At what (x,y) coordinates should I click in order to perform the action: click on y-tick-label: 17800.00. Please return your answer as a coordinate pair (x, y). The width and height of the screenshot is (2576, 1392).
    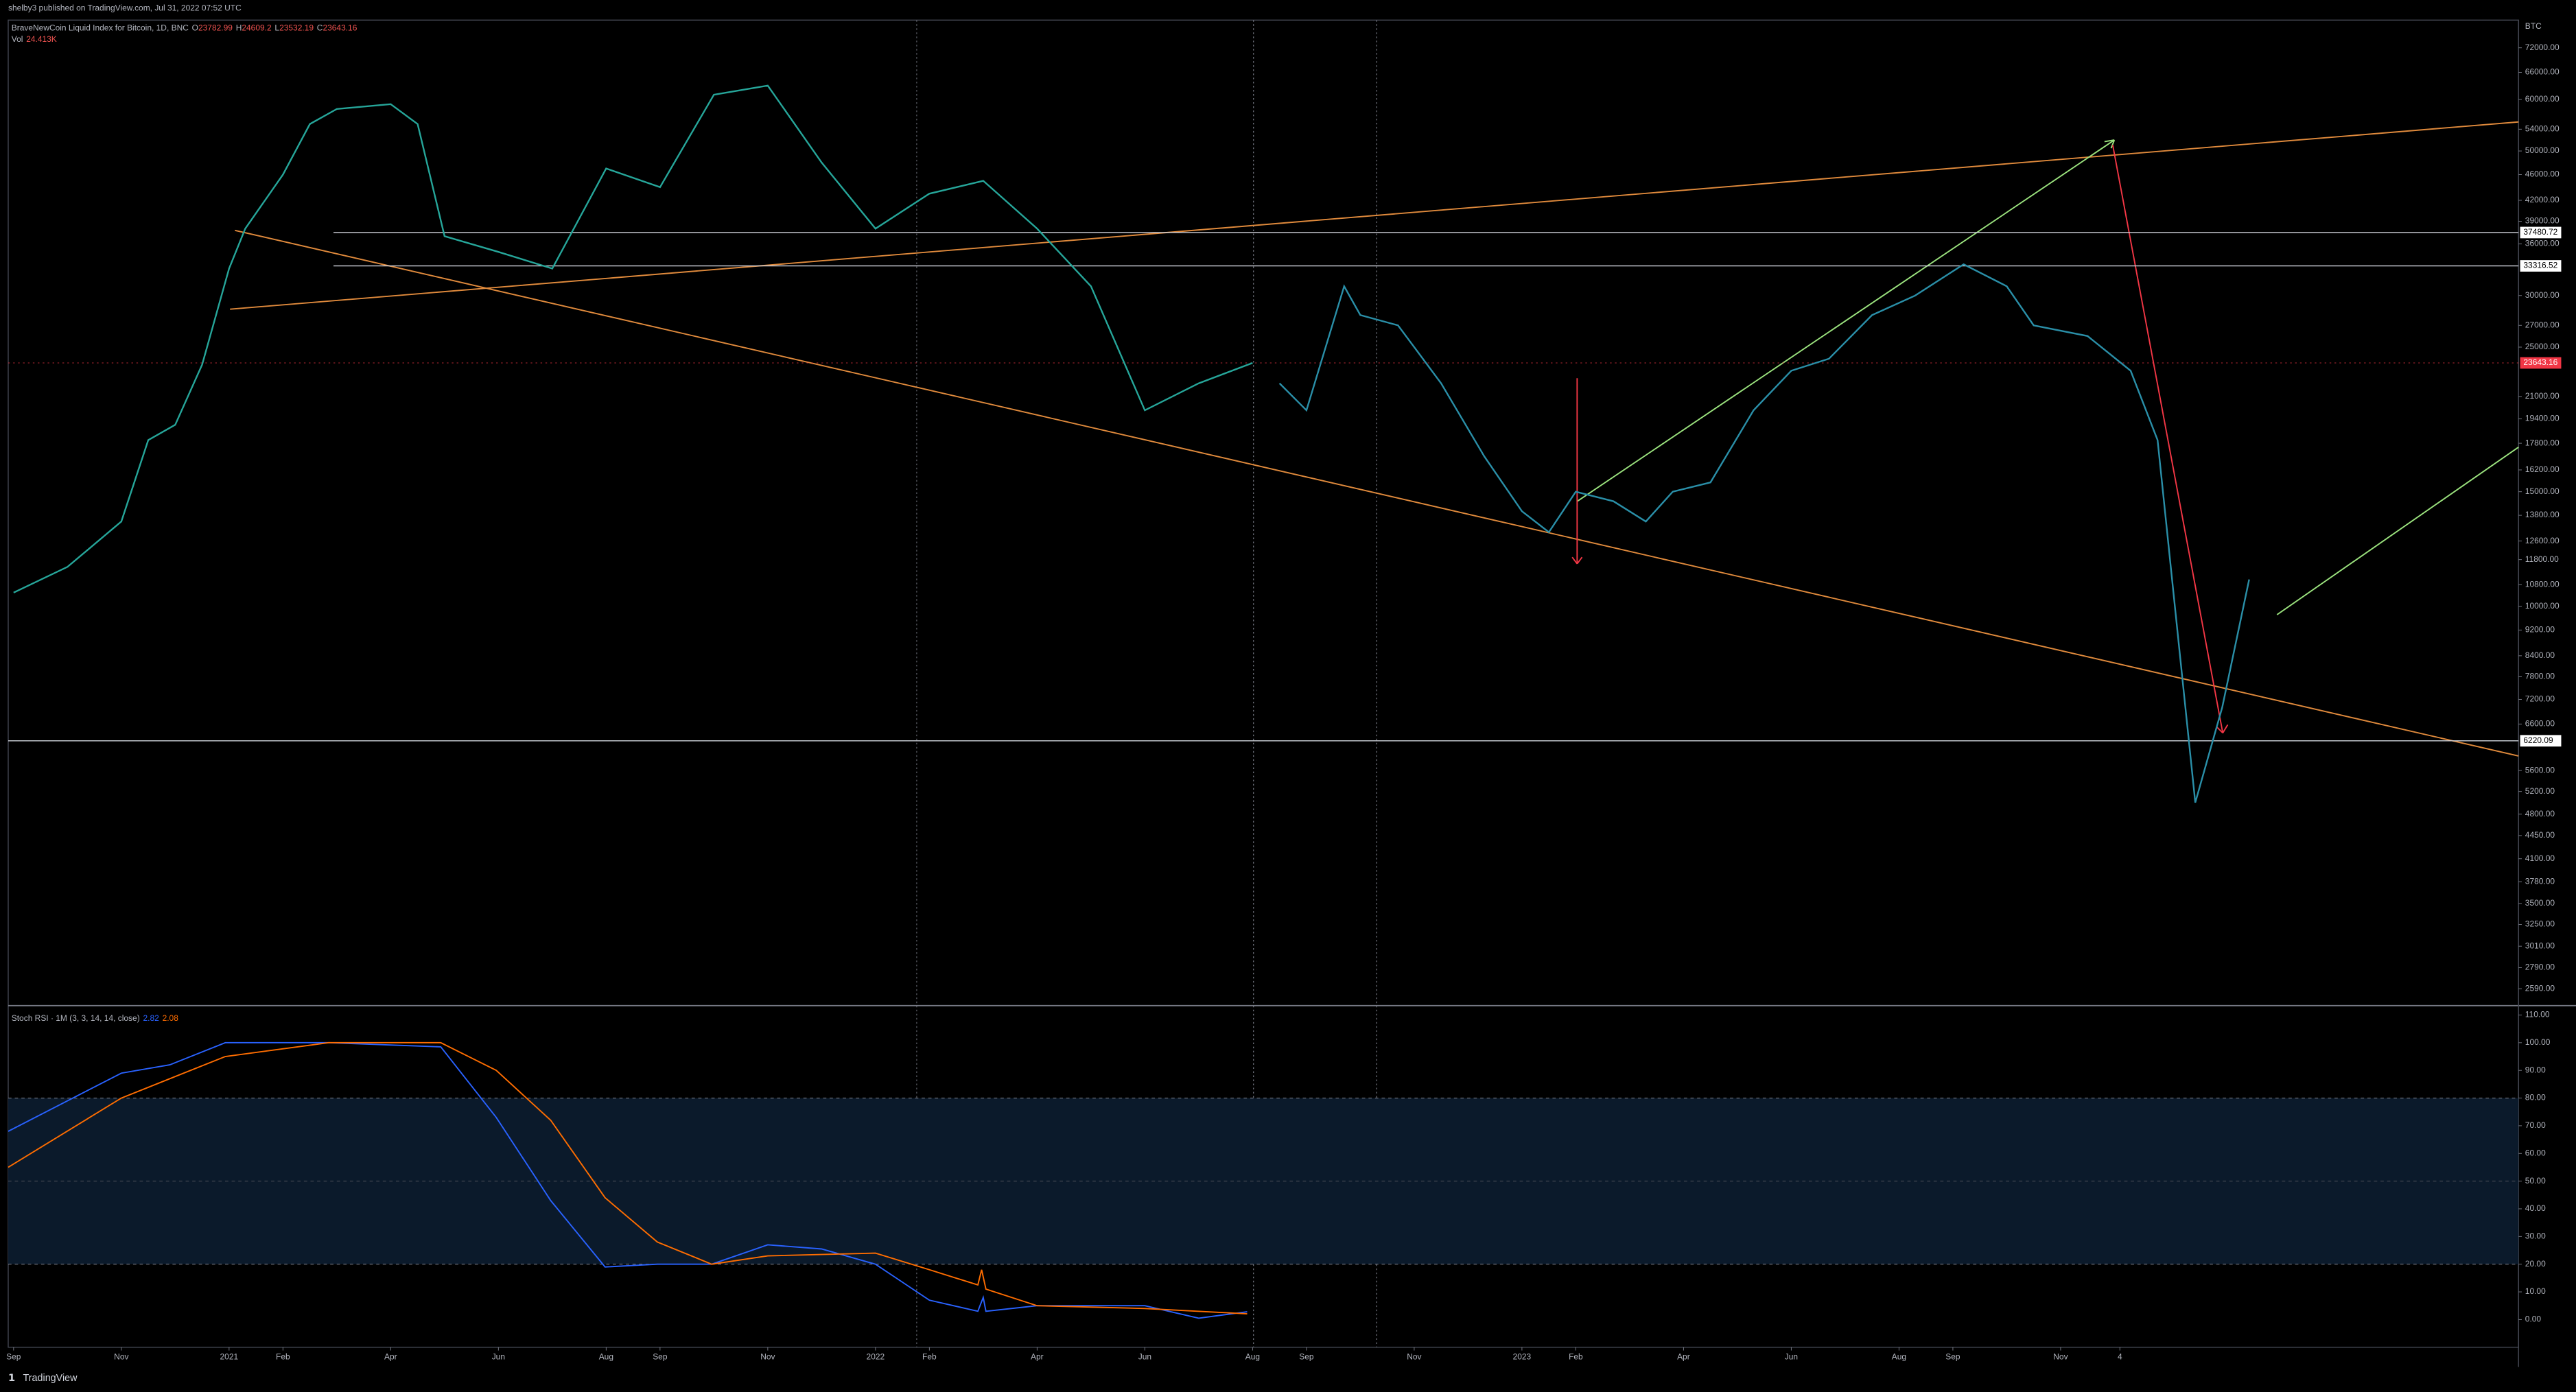
    Looking at the image, I should click on (2542, 442).